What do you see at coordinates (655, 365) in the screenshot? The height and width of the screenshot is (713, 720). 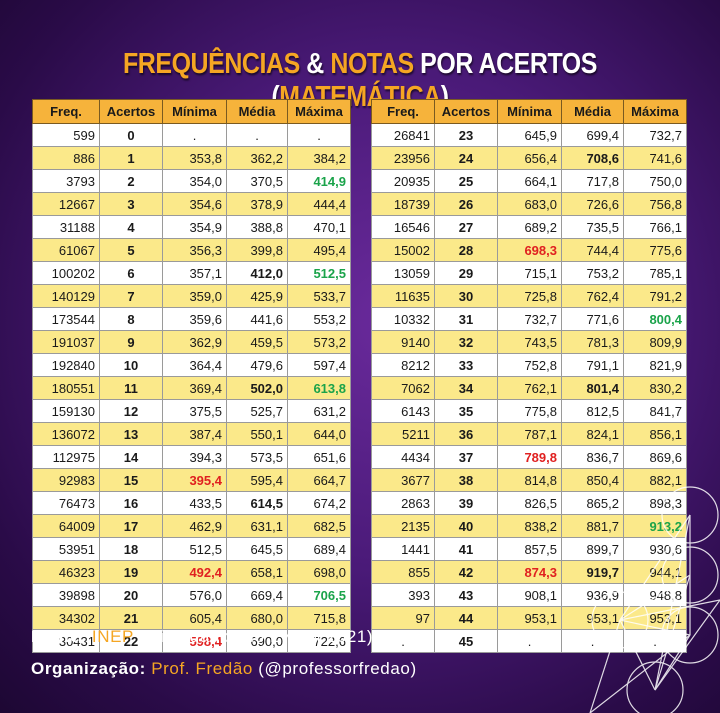 I see `maxima-cell: 821,9` at bounding box center [655, 365].